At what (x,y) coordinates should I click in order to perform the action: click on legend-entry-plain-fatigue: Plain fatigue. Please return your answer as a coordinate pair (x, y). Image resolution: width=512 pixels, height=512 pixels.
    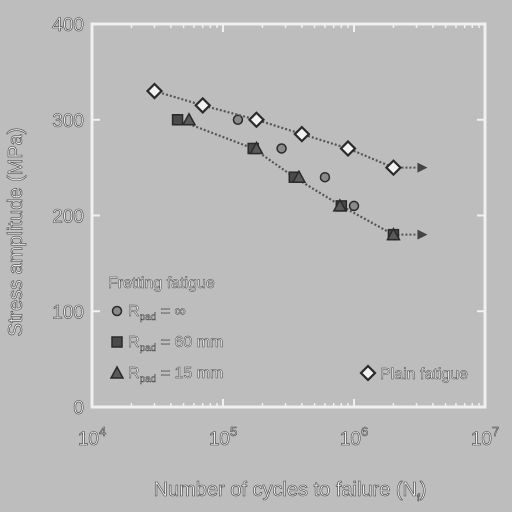
    Looking at the image, I should click on (424, 374).